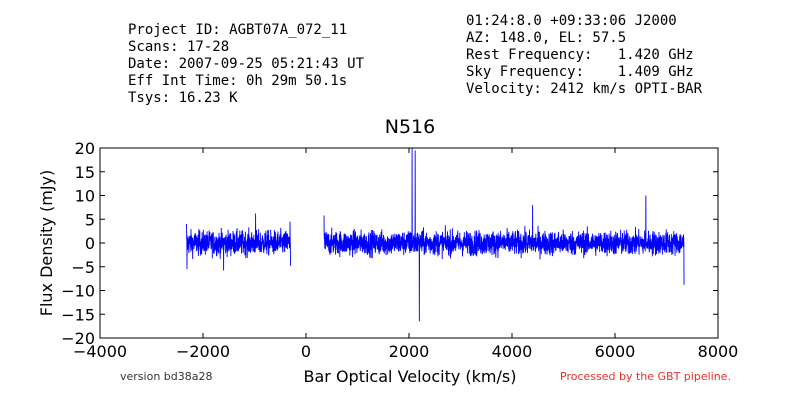  Describe the element at coordinates (238, 242) in the screenshot. I see `spectrum-line` at that location.